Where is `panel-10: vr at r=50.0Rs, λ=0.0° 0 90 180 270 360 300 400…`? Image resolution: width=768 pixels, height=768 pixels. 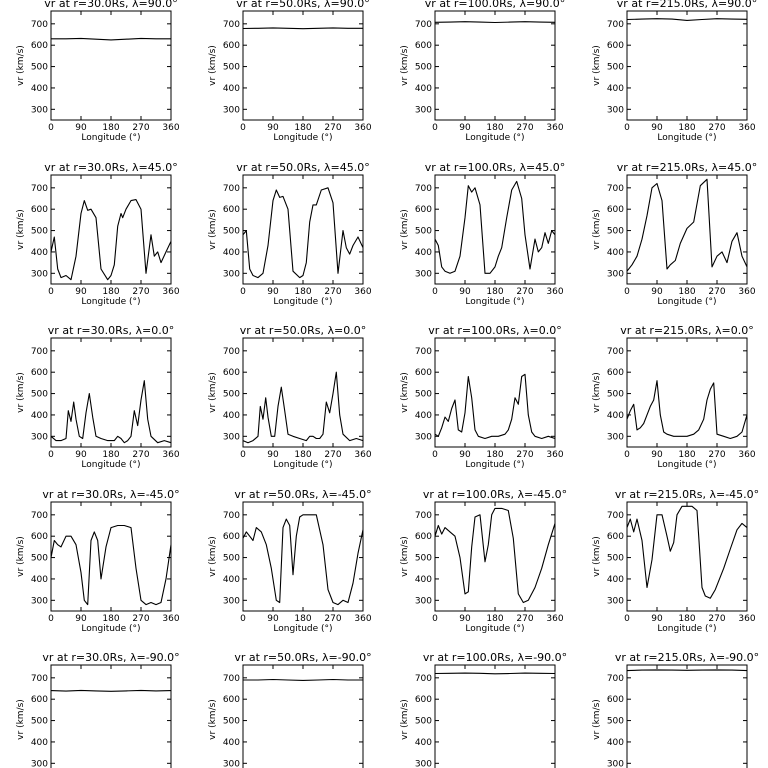 panel-10: vr at r=50.0Rs, λ=0.0° 0 90 180 270 360 300 400… is located at coordinates (290, 397).